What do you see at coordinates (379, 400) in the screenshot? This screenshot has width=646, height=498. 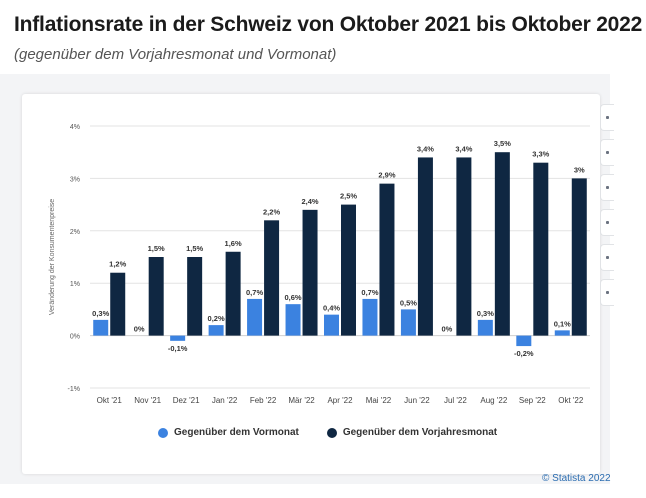 I see `x-tick-label: Mai '22` at bounding box center [379, 400].